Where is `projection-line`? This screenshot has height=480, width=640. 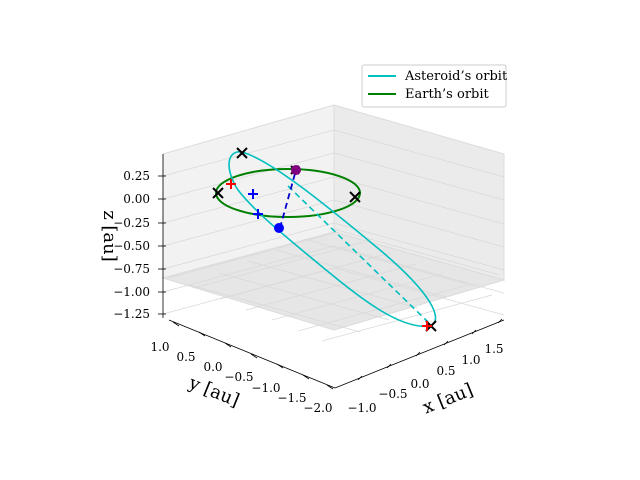 projection-line is located at coordinates (288, 199).